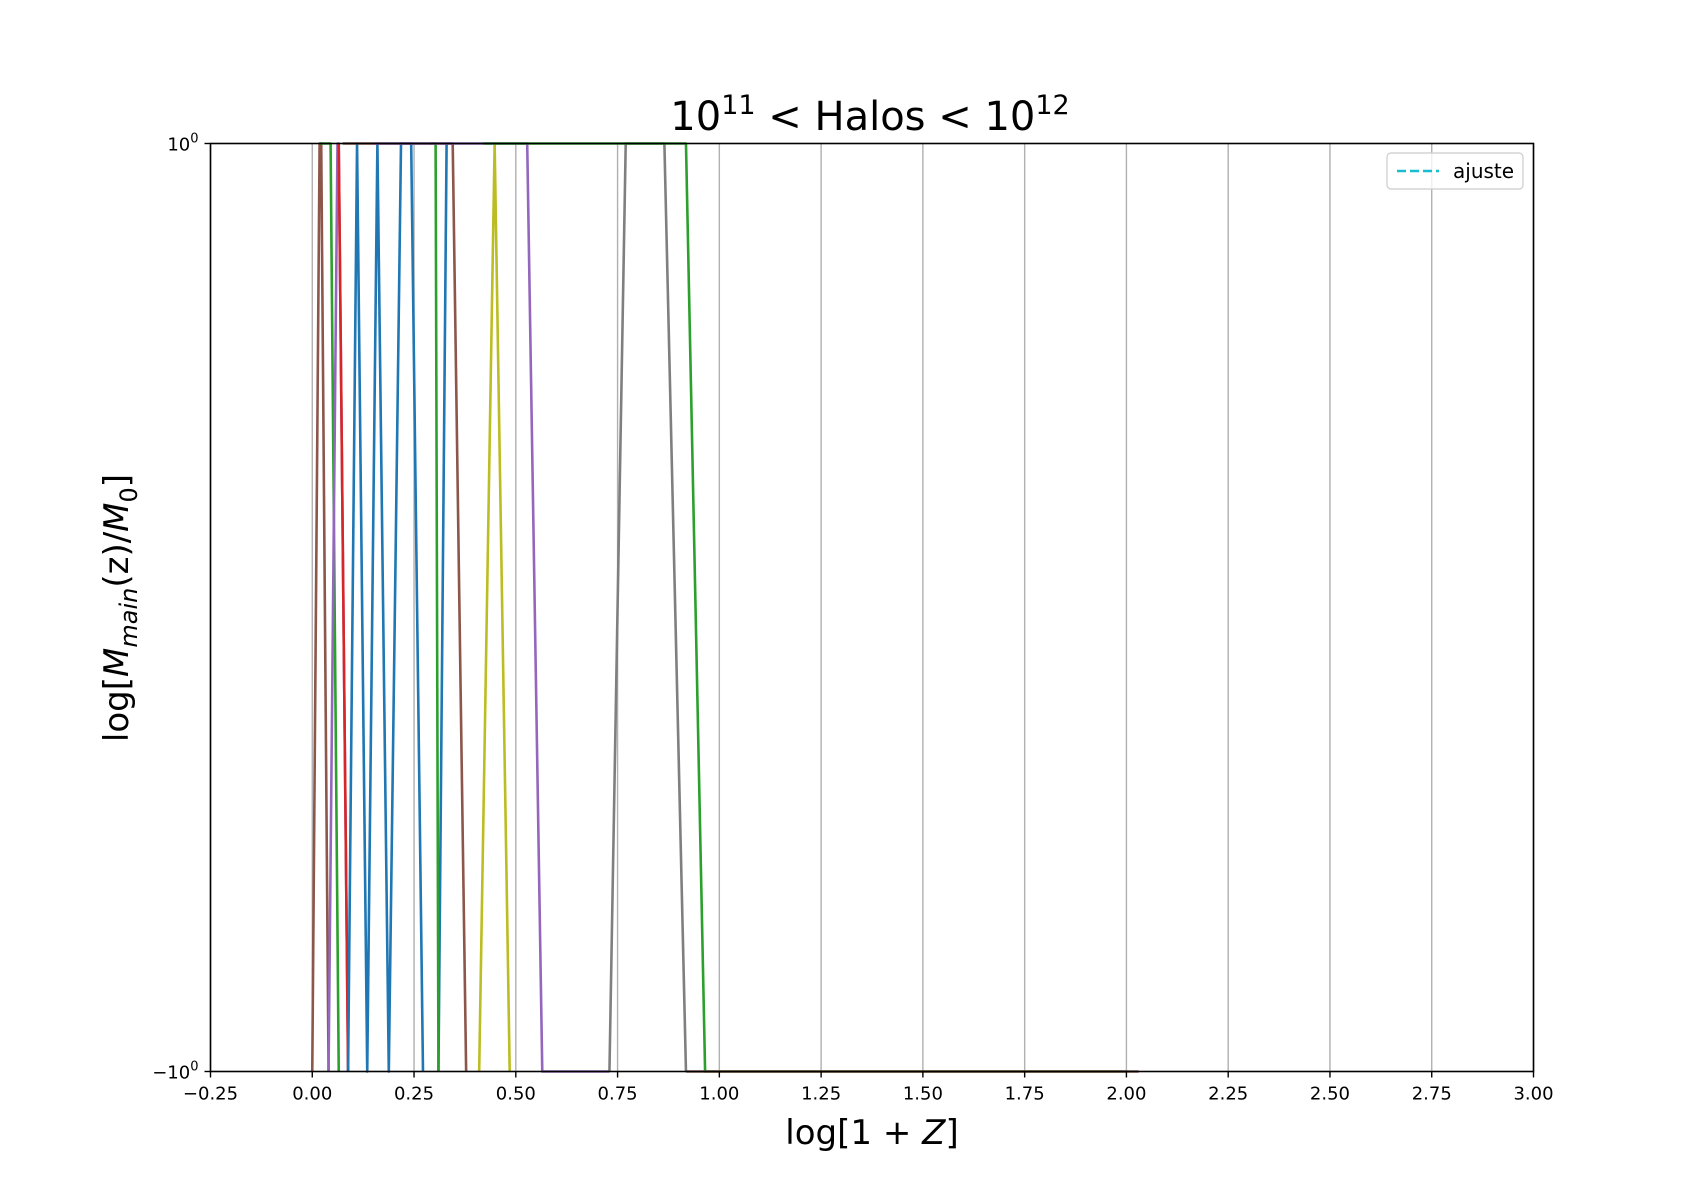 The height and width of the screenshot is (1190, 1683). Describe the element at coordinates (1228, 1094) in the screenshot. I see `x-tick-label: 2.25` at that location.